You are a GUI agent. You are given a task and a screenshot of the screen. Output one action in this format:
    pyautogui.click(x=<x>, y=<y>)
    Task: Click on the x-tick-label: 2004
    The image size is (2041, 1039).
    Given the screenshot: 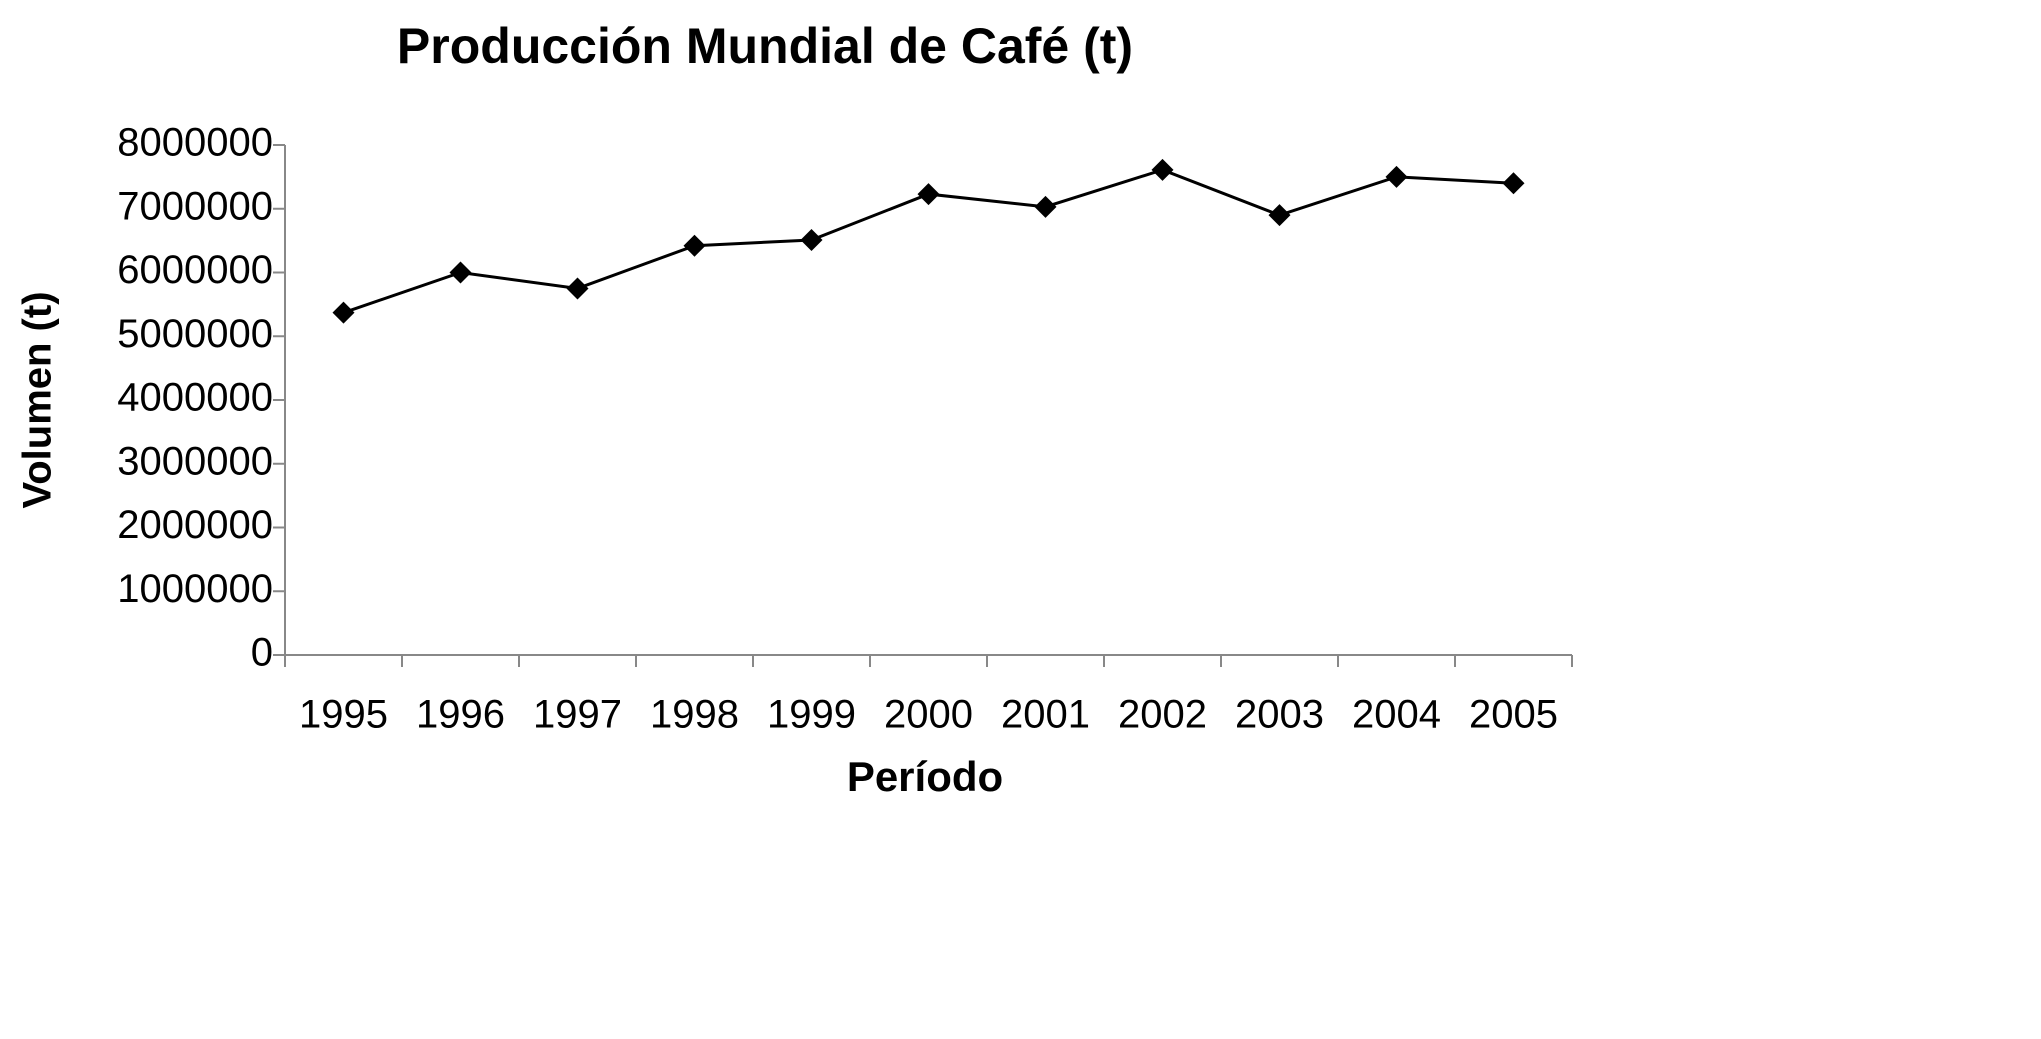 What is the action you would take?
    pyautogui.click(x=1396, y=715)
    